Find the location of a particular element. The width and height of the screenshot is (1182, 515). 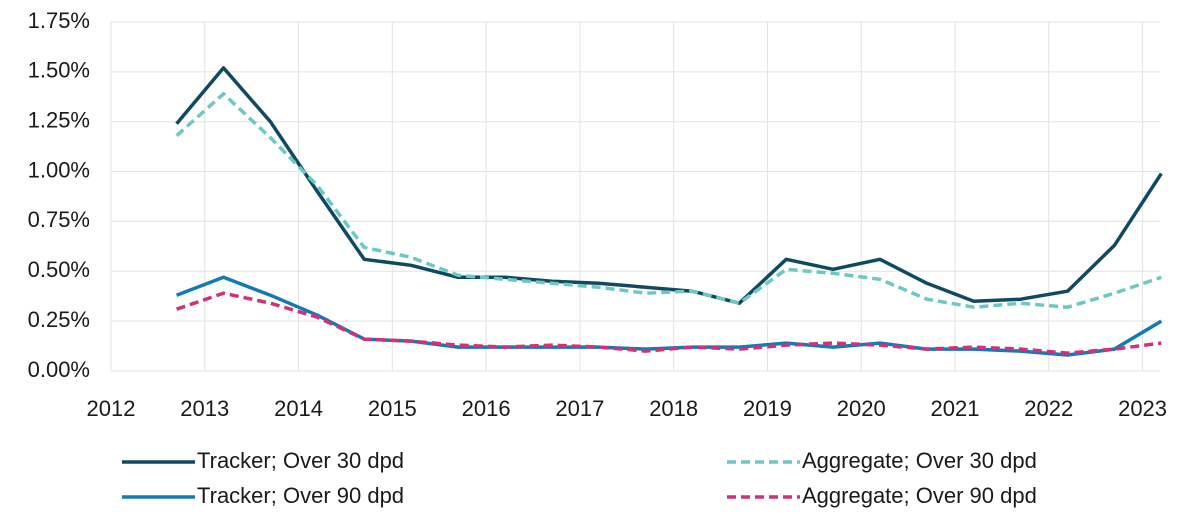

x-tick-label: 2020 is located at coordinates (861, 408).